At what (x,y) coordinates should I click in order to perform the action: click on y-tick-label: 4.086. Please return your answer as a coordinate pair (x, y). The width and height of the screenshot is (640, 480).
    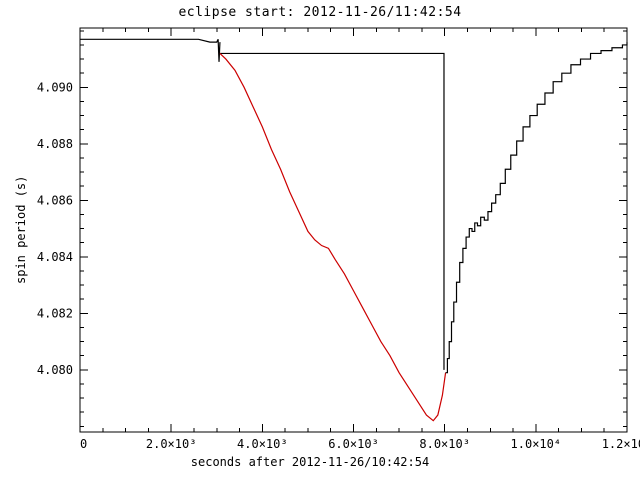
    Looking at the image, I should click on (55, 200).